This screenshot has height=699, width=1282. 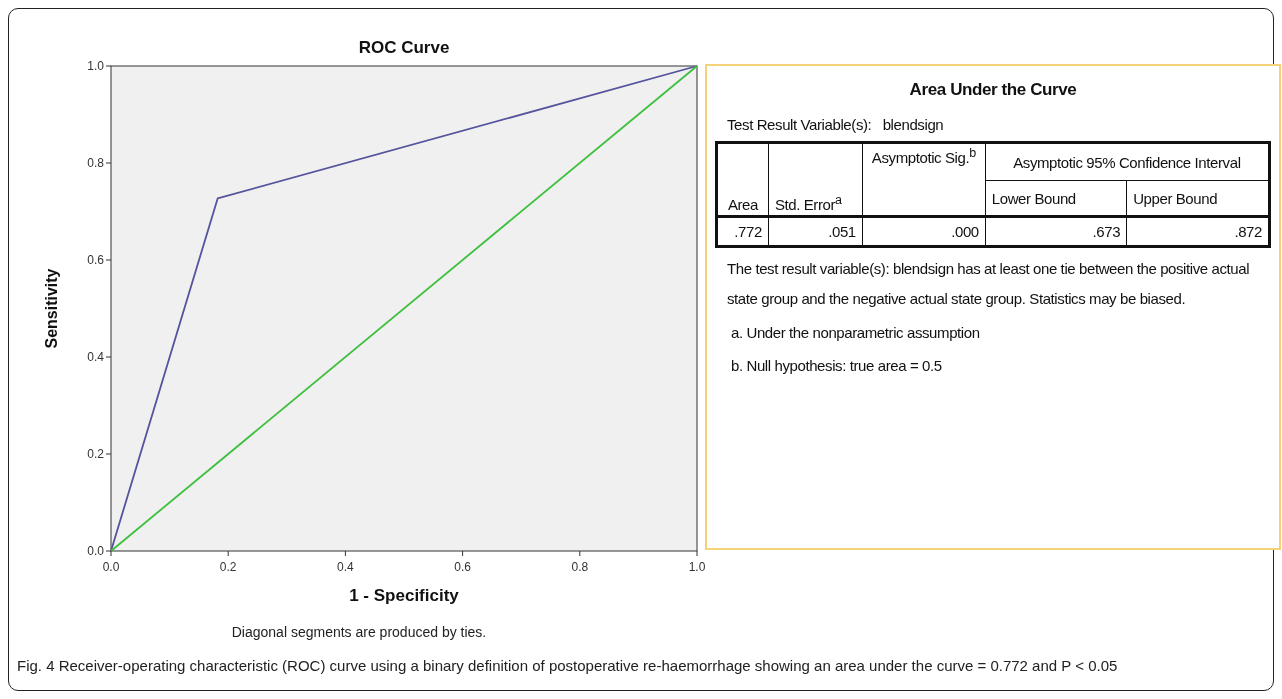 What do you see at coordinates (815, 179) in the screenshot?
I see `text: Std. Error$^{a}$` at bounding box center [815, 179].